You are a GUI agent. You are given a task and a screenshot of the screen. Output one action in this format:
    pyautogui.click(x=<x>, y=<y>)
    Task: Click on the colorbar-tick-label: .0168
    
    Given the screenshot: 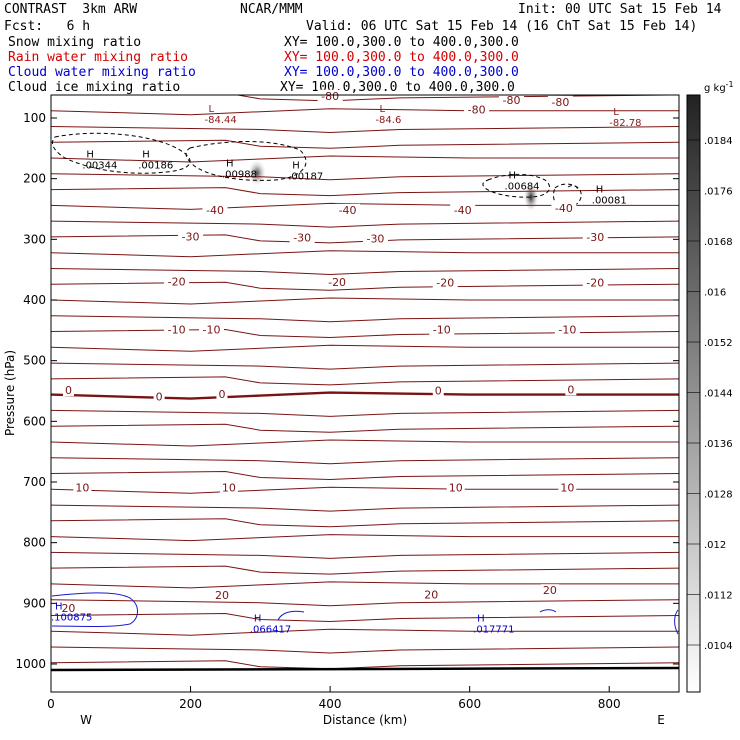 What is the action you would take?
    pyautogui.click(x=718, y=242)
    